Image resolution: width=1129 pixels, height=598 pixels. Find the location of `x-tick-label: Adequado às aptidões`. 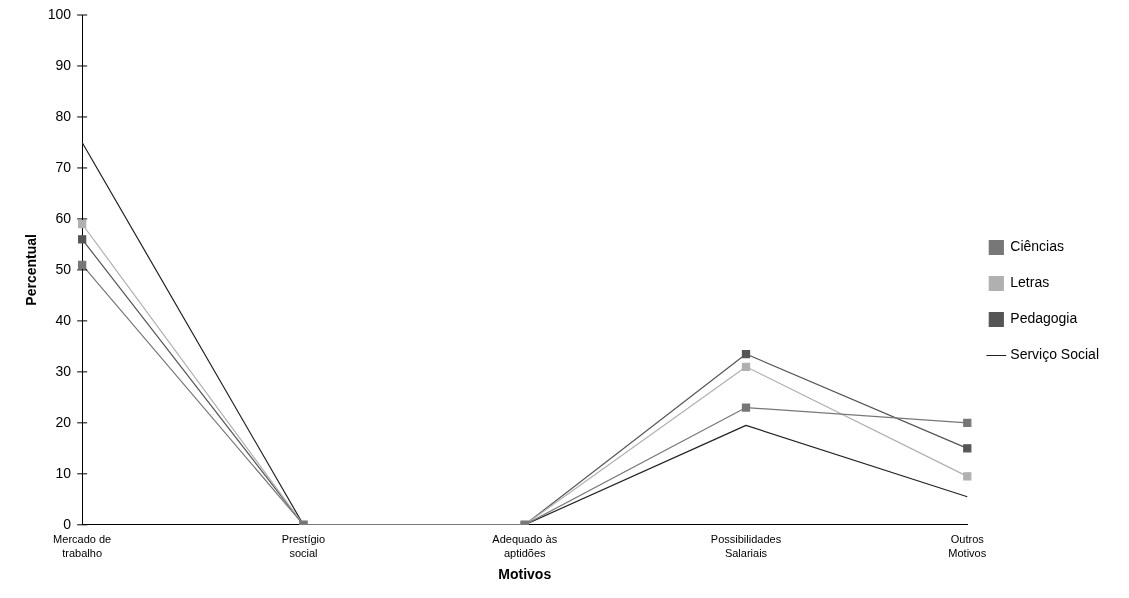

x-tick-label: Adequado às aptidões is located at coordinates (525, 546).